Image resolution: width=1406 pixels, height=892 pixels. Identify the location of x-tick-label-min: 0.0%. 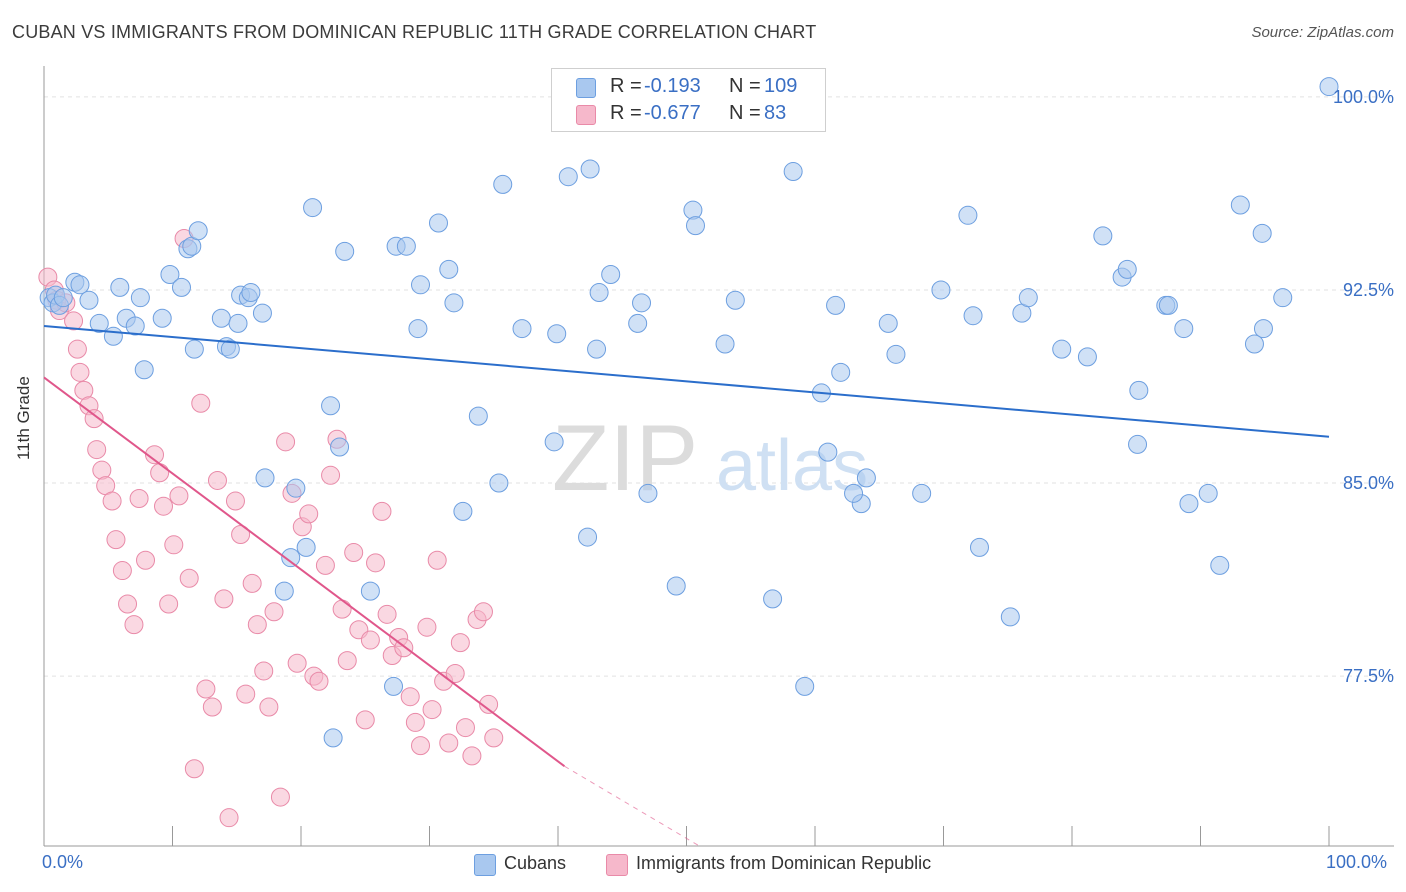
(63, 862).